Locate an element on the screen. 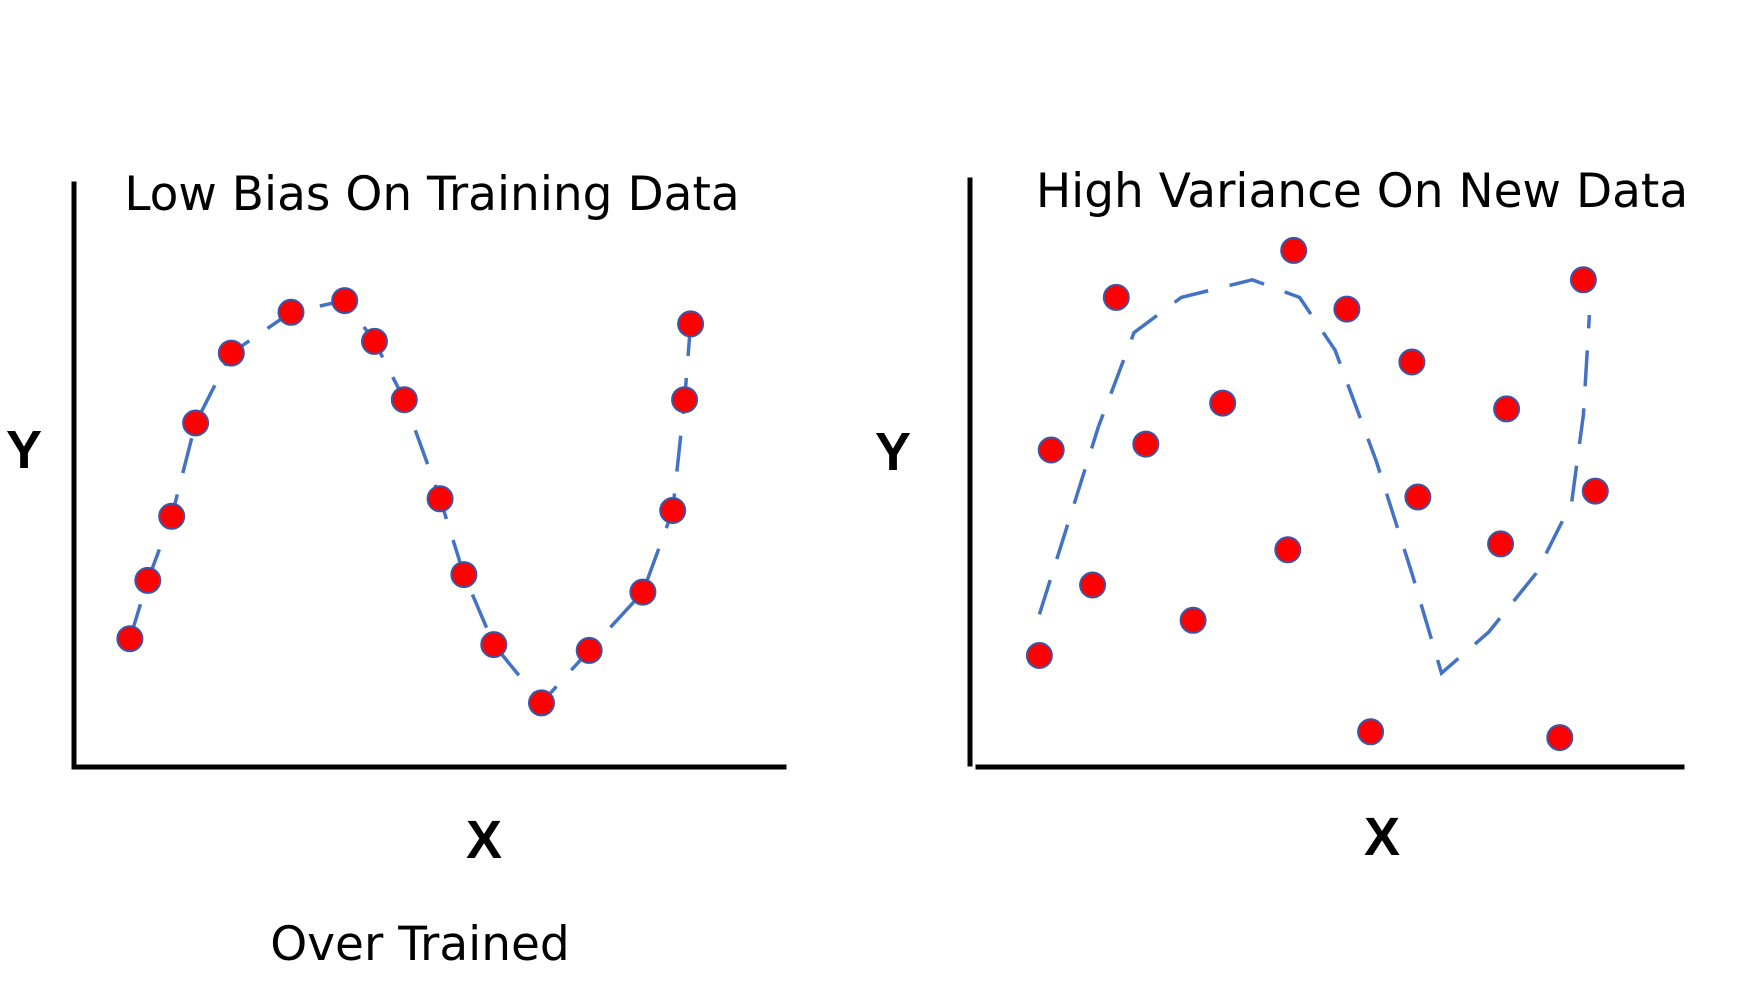 This screenshot has height=998, width=1758. right-fit-curve-group is located at coordinates (1314, 477).